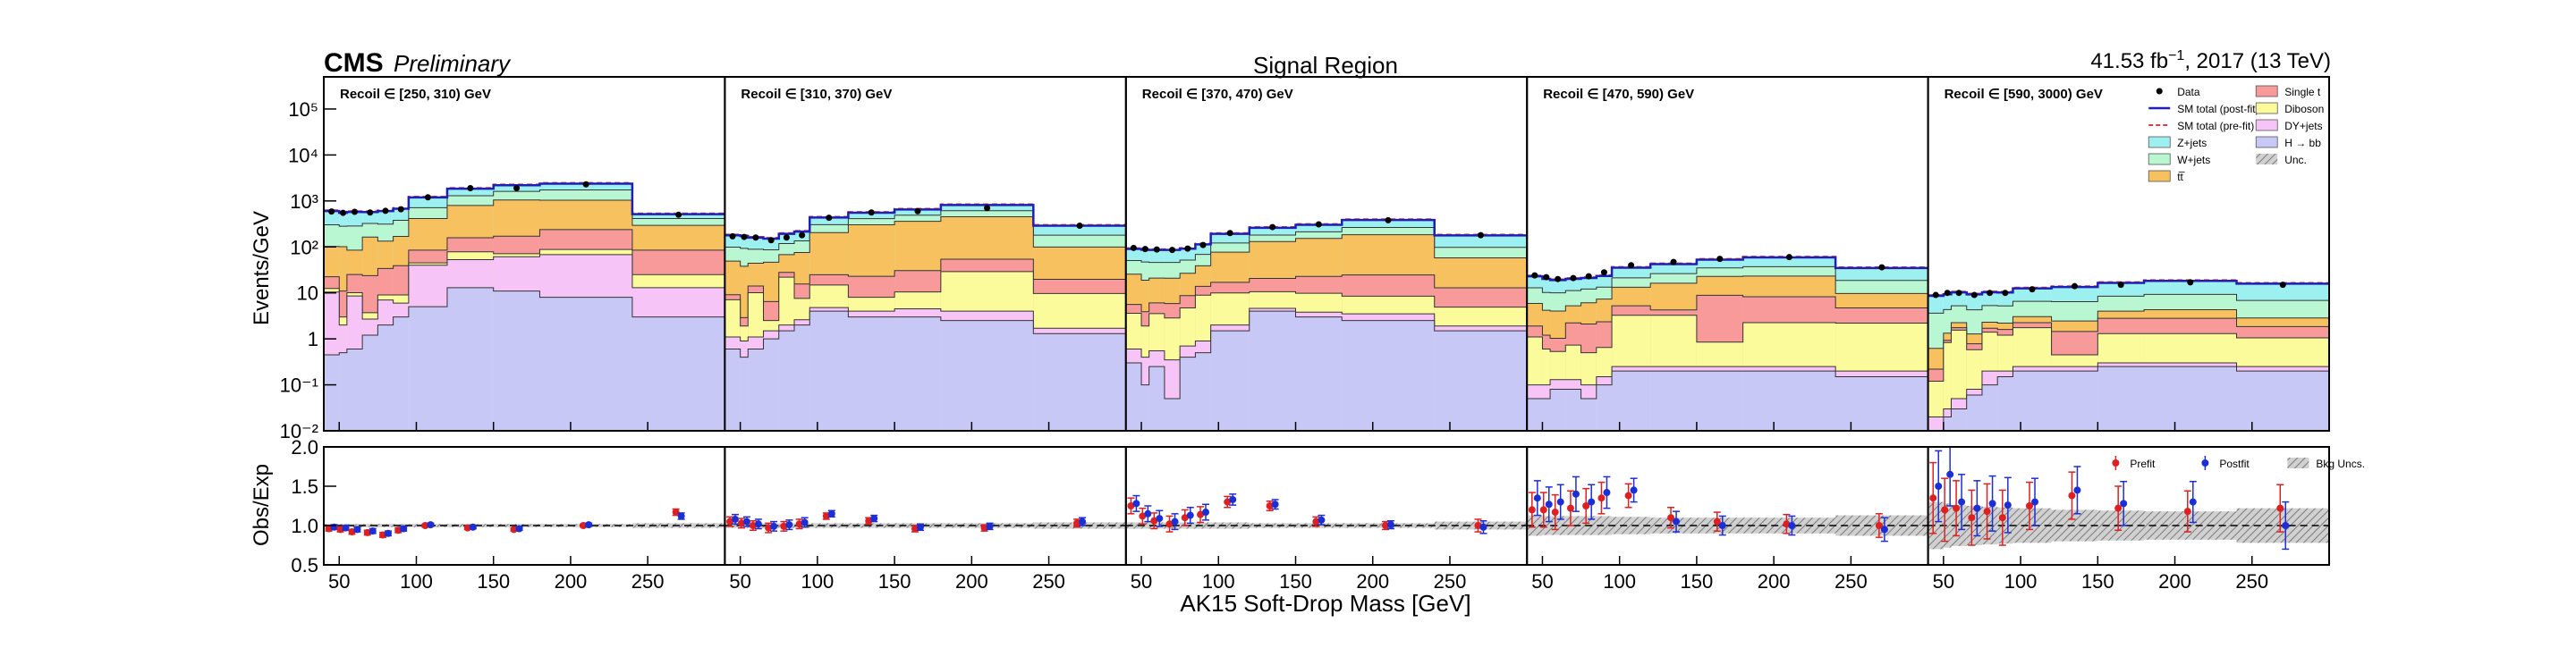  I want to click on x-tick-label: 250, so click(1048, 581).